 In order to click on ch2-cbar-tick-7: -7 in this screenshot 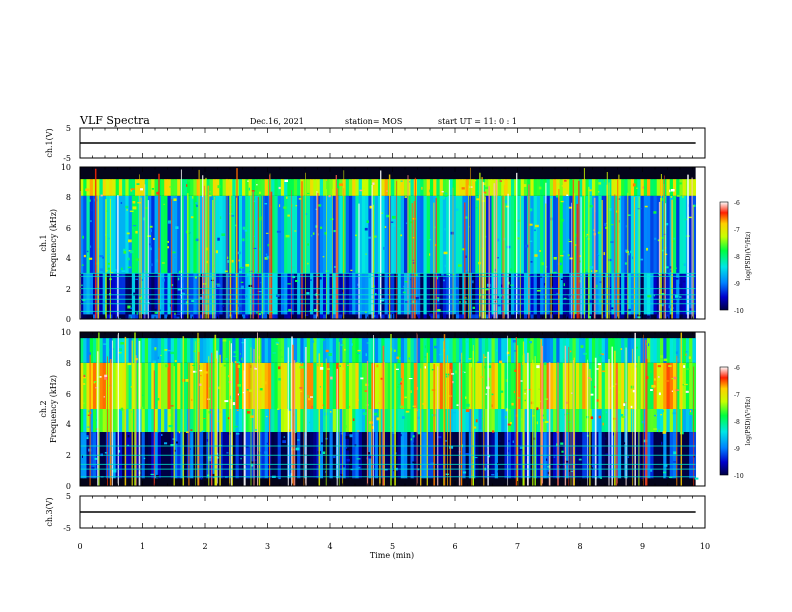, I will do `click(737, 395)`.